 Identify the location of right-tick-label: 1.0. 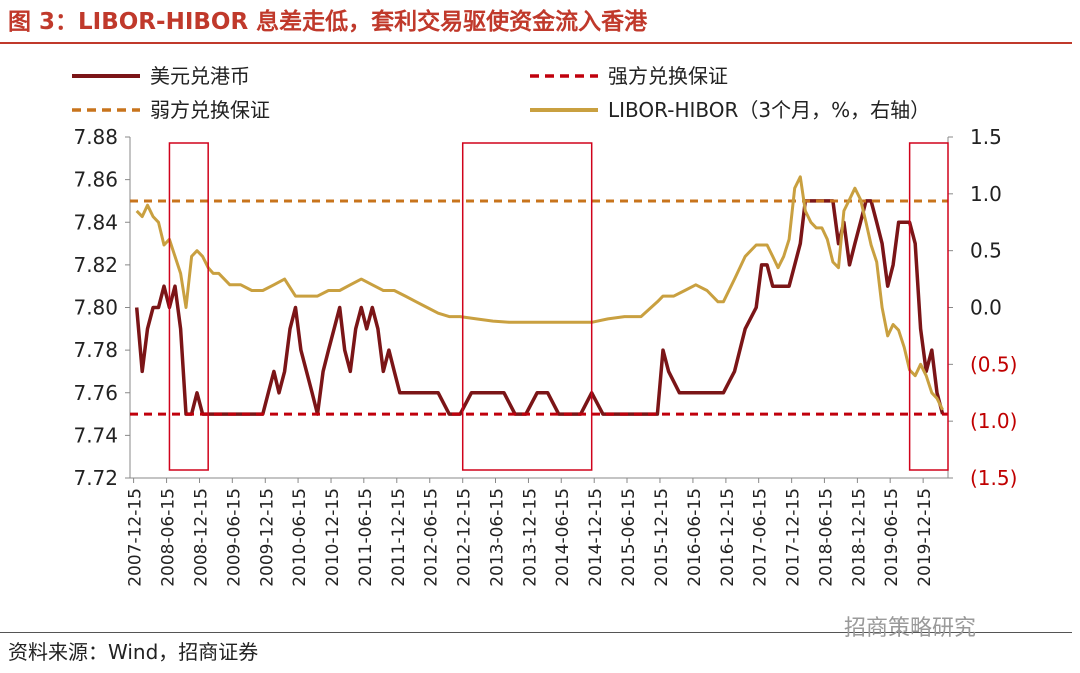
(986, 194).